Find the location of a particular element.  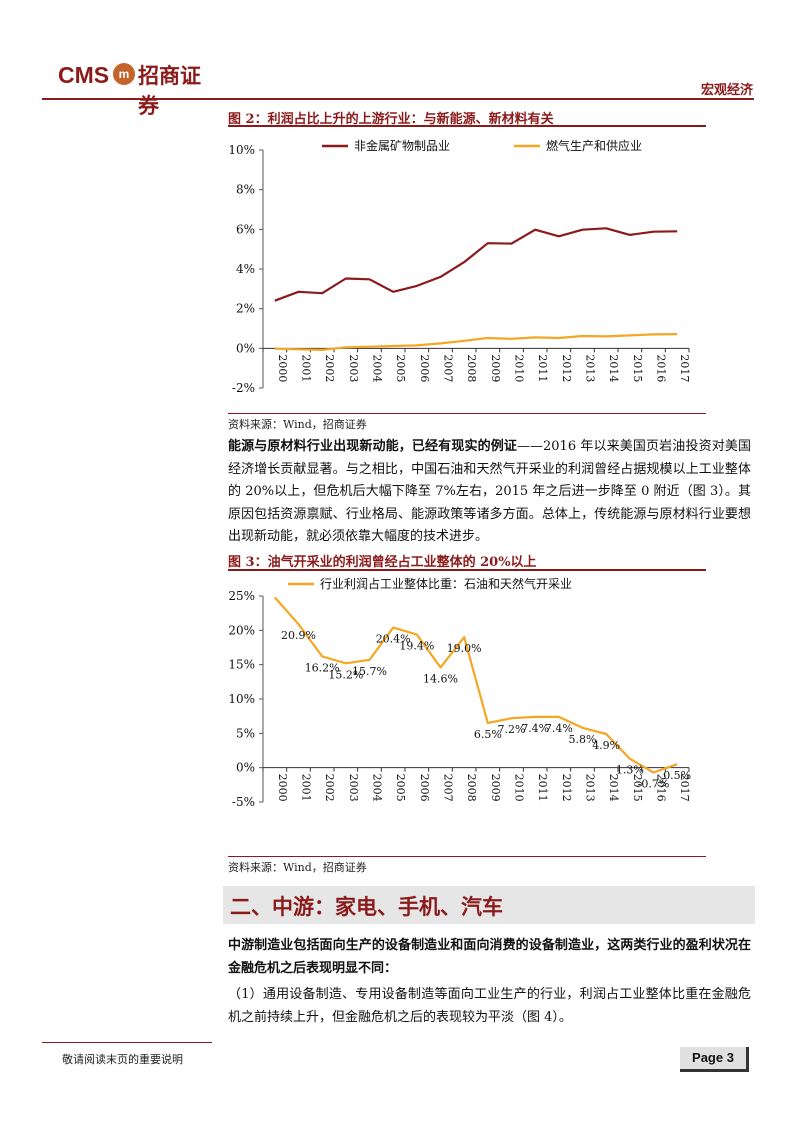

chart2-x-tick-label: 2013 is located at coordinates (590, 788).